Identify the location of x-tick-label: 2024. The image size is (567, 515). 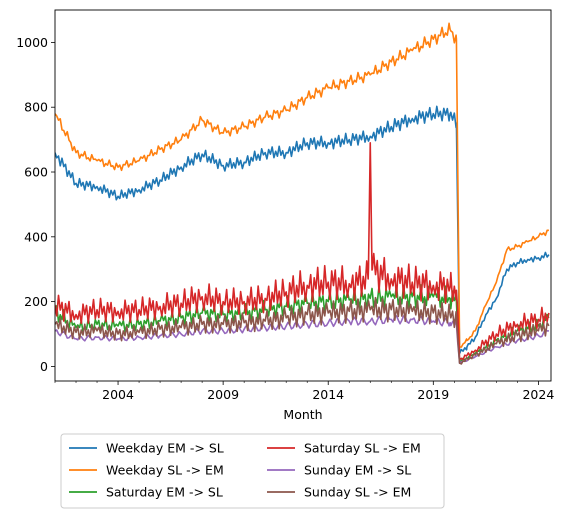
(538, 394).